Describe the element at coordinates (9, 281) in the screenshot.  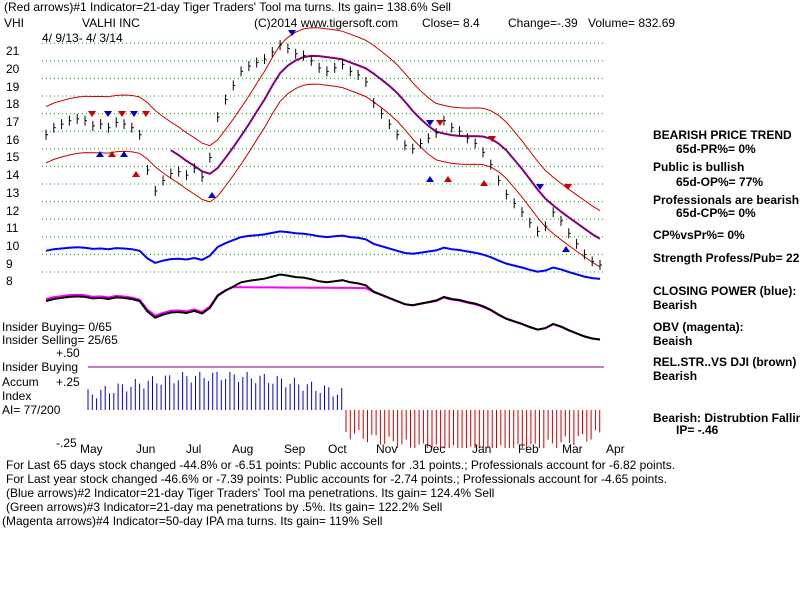
I see `y-tick-label: 8` at that location.